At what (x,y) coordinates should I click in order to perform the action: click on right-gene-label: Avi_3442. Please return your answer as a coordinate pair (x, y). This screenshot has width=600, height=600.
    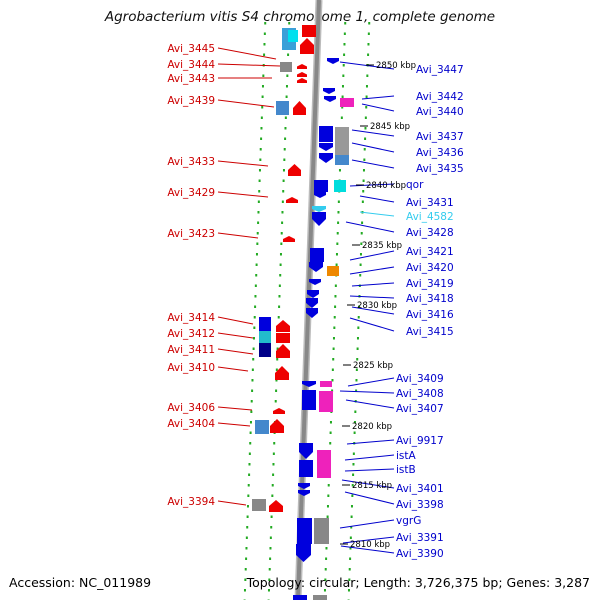
    Looking at the image, I should click on (440, 97).